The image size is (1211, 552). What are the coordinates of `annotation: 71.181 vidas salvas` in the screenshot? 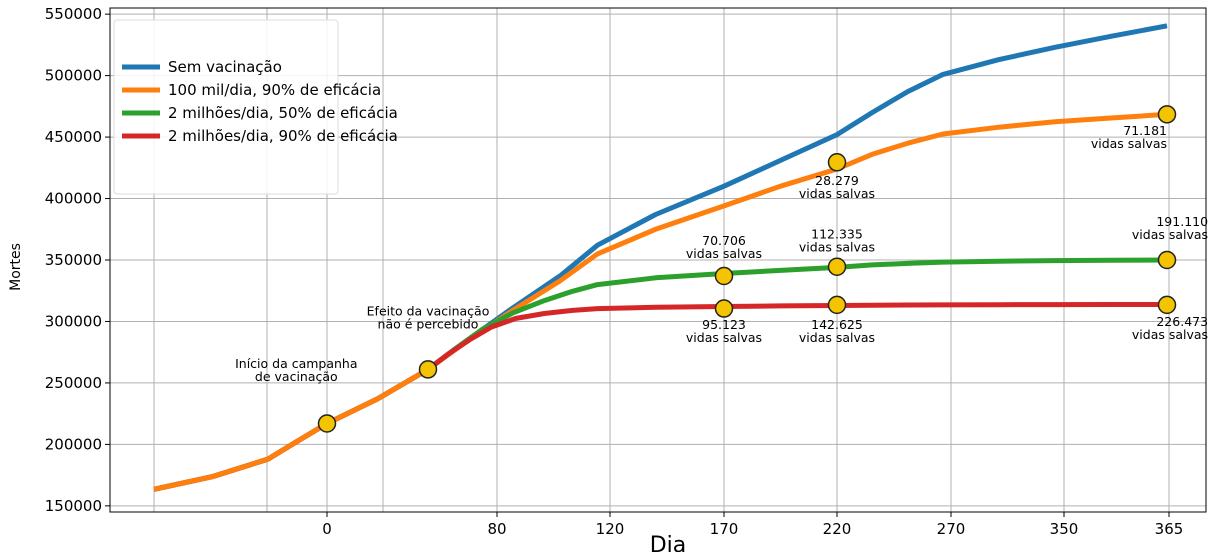 It's located at (1129, 137).